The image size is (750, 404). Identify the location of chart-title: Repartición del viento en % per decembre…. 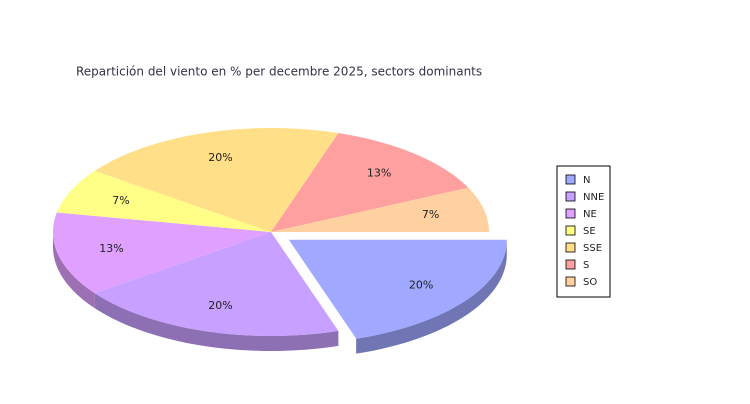
(279, 72).